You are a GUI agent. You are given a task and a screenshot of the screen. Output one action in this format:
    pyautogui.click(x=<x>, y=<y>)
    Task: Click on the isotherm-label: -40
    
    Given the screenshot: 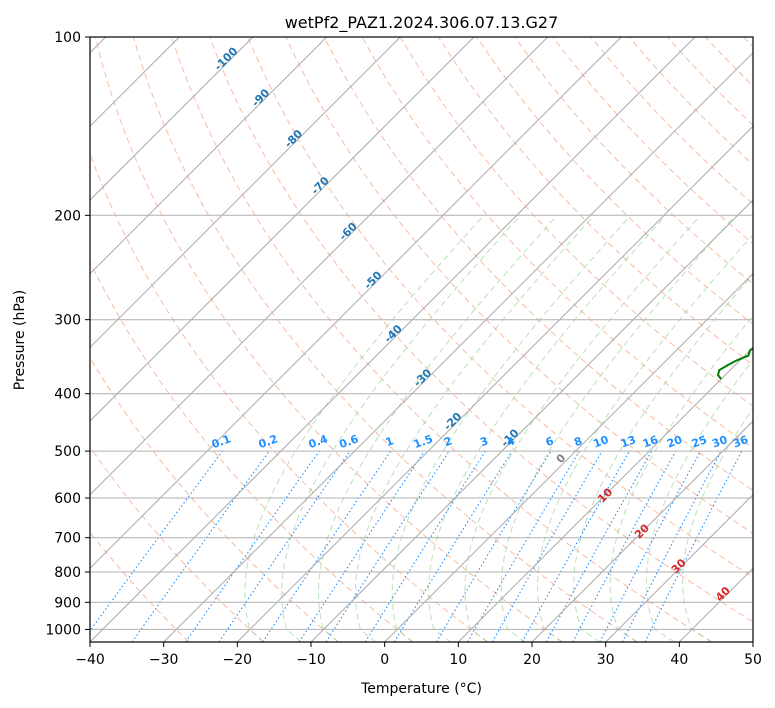 What is the action you would take?
    pyautogui.click(x=393, y=333)
    